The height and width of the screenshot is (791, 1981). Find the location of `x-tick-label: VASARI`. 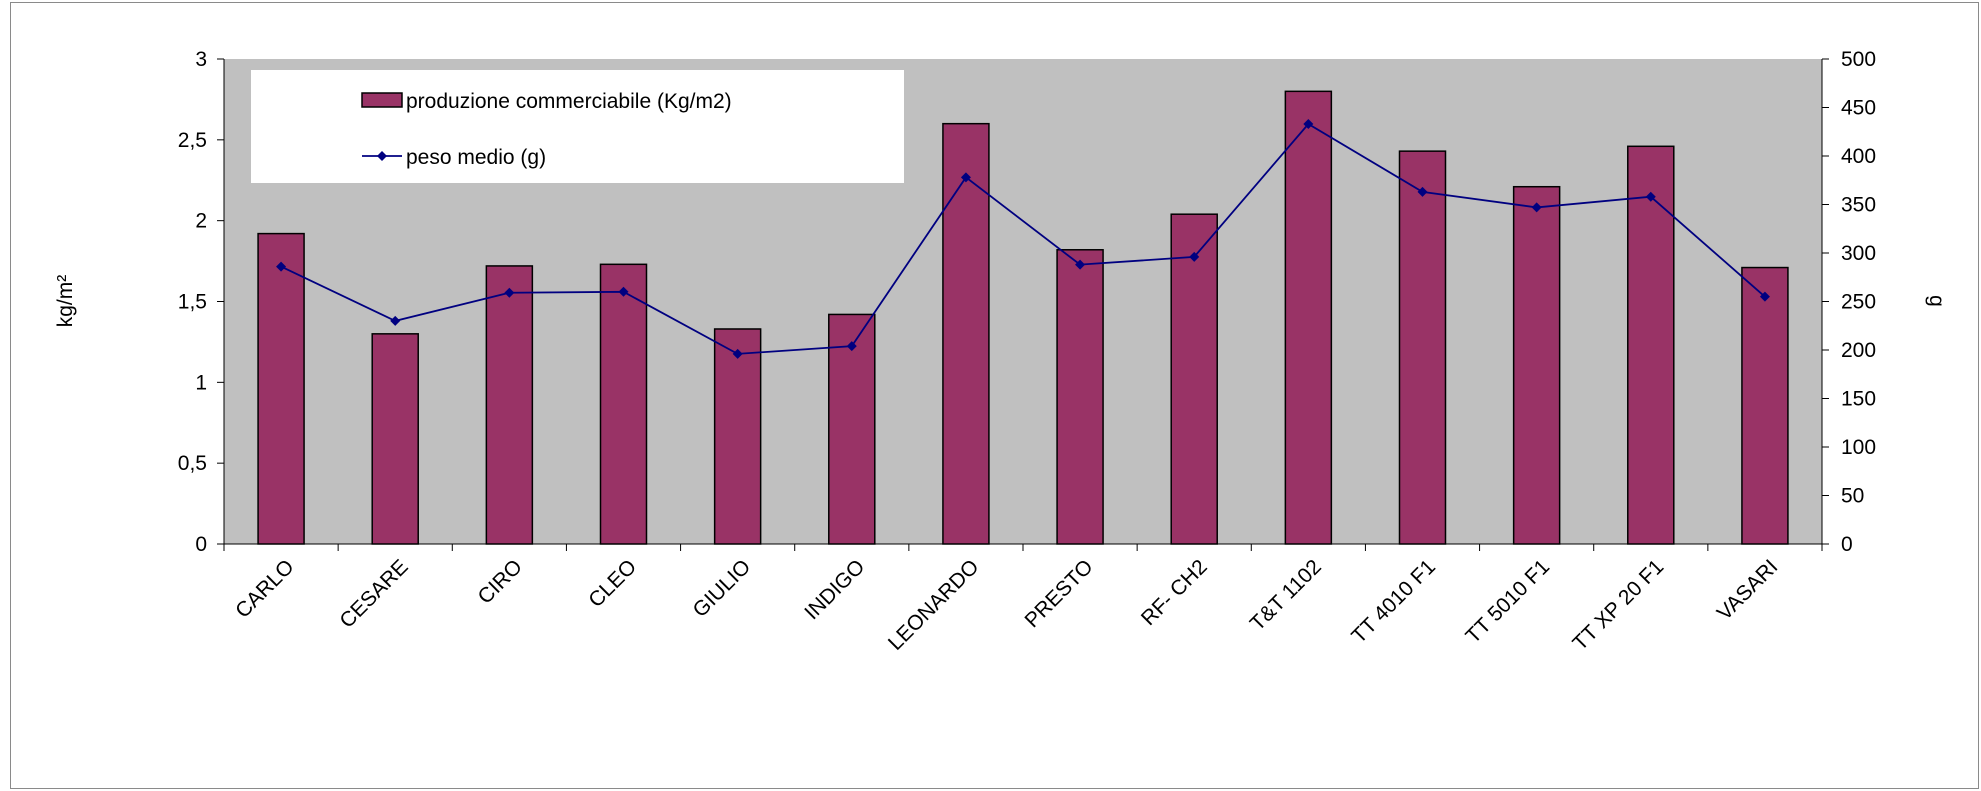

x-tick-label: VASARI is located at coordinates (1748, 590).